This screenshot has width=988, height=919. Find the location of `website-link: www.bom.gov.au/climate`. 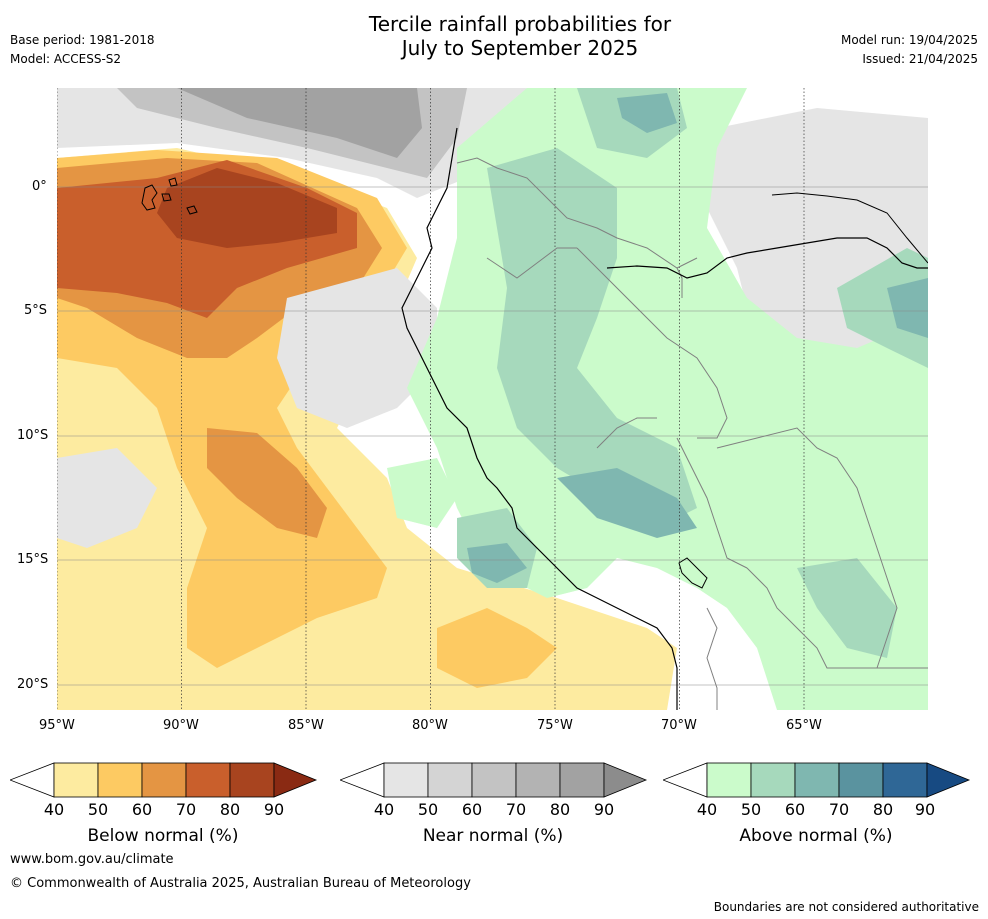

website-link: www.bom.gov.au/climate is located at coordinates (92, 859).